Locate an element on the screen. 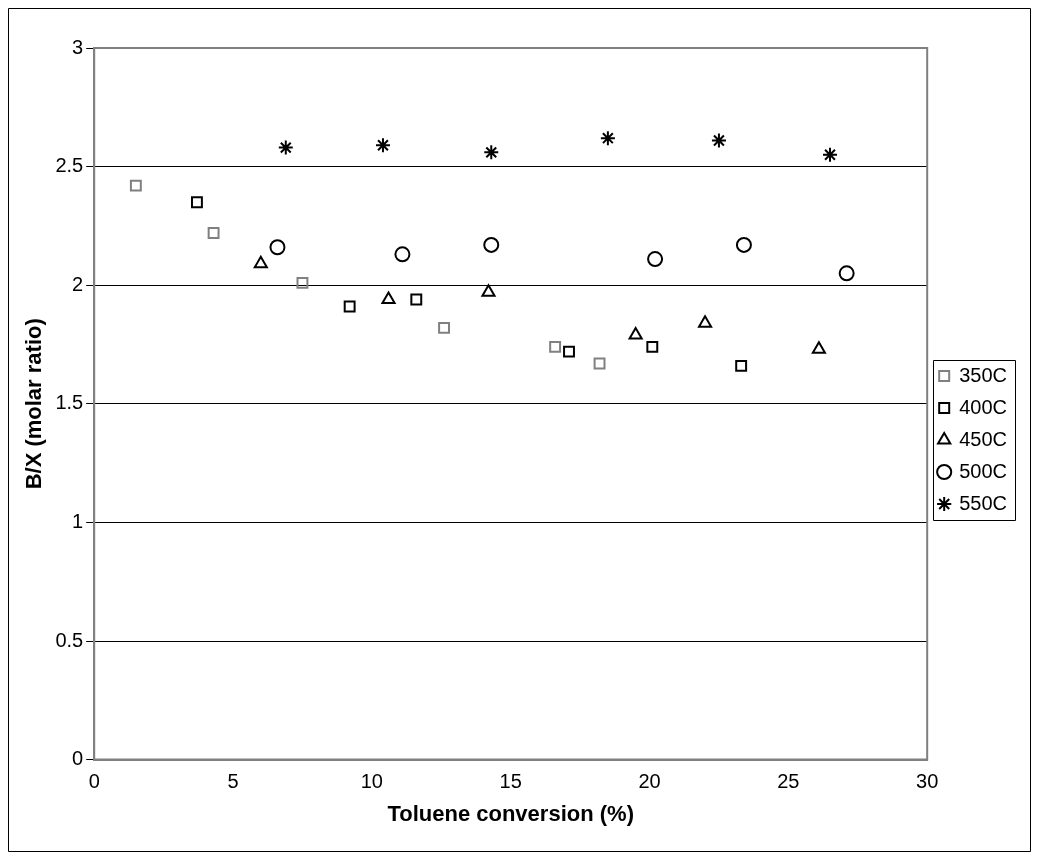 The height and width of the screenshot is (860, 1039). y-tick-label: 3 is located at coordinates (78, 46).